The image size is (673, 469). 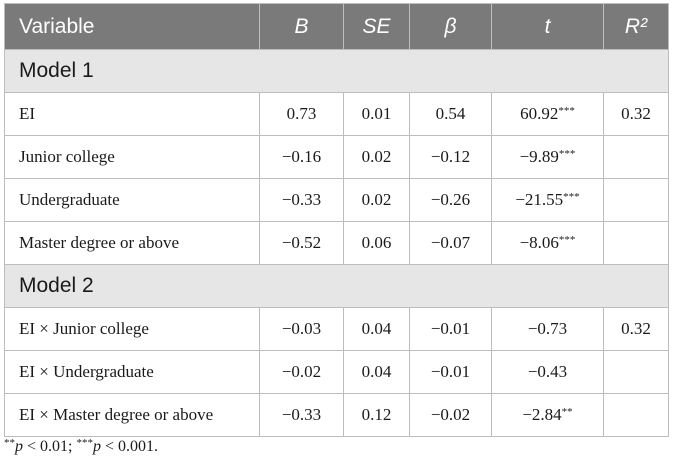 What do you see at coordinates (132, 114) in the screenshot?
I see `variable-cell: EI` at bounding box center [132, 114].